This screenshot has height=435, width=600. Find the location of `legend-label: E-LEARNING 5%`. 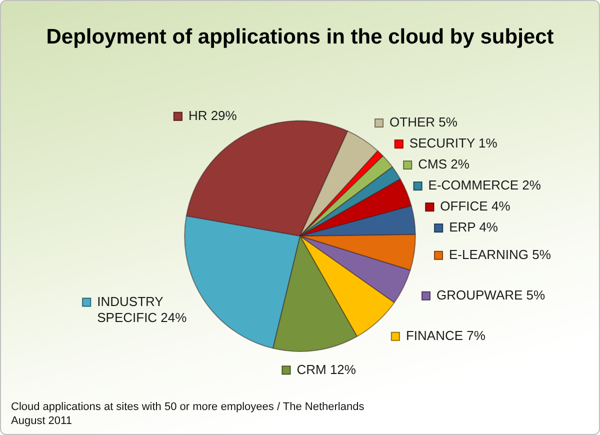

legend-label: E-LEARNING 5% is located at coordinates (500, 254).